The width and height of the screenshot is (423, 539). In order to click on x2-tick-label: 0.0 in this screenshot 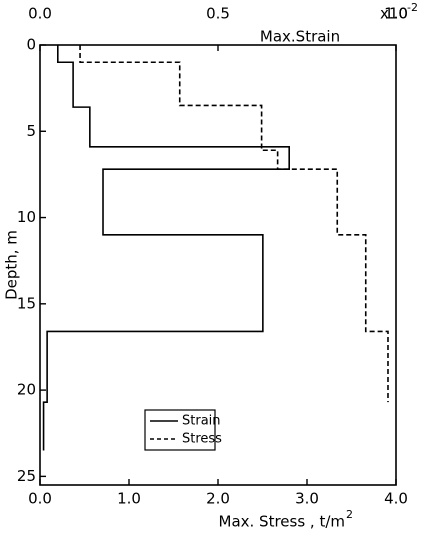, I will do `click(40, 14)`.